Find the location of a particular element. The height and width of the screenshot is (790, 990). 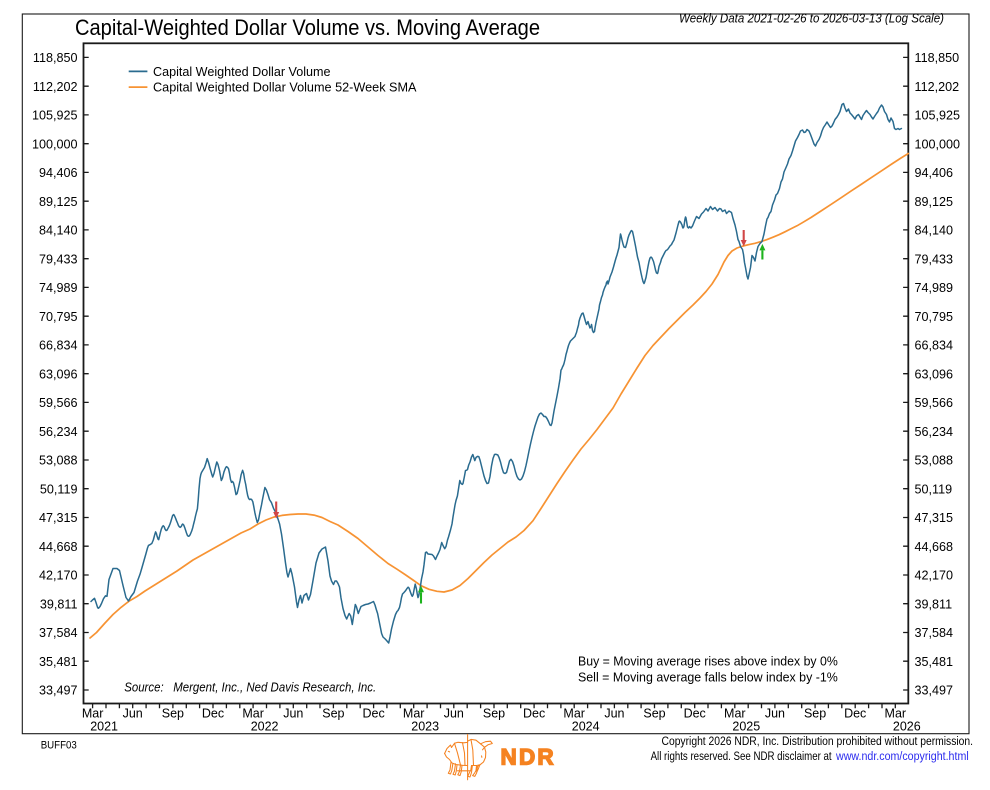

svg-text: NDR is located at coordinates (528, 757).